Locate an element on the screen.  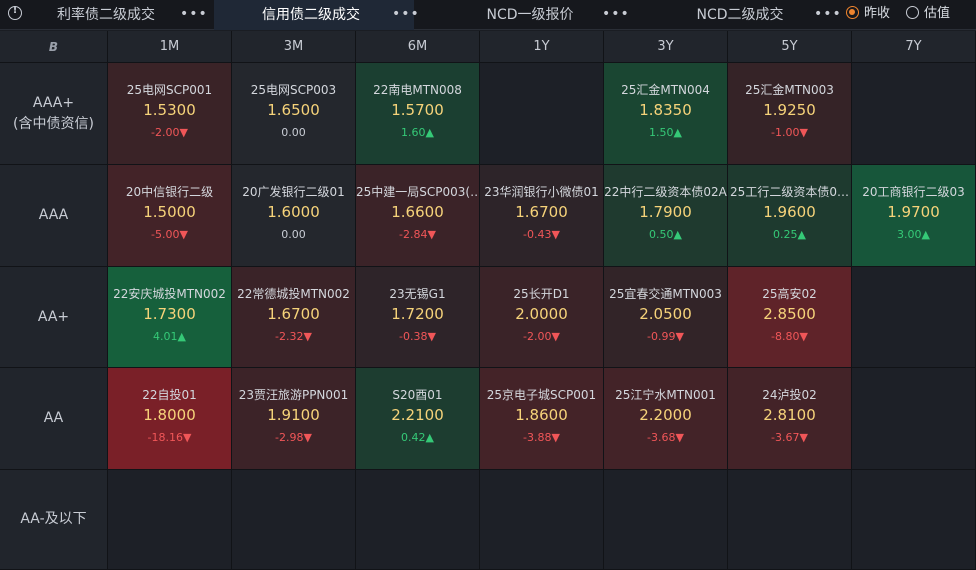
bond-cell: 25京电子城SCP001 1.8600 -3.88▼ is located at coordinates (542, 419).